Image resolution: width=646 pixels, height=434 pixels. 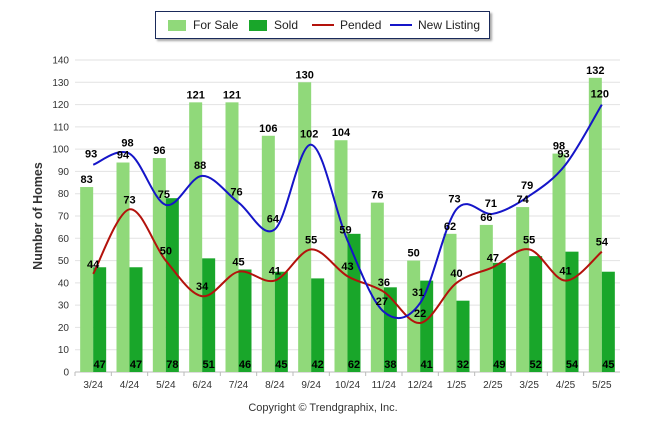 What do you see at coordinates (491, 204) in the screenshot?
I see `data-label-new-listing: 71` at bounding box center [491, 204].